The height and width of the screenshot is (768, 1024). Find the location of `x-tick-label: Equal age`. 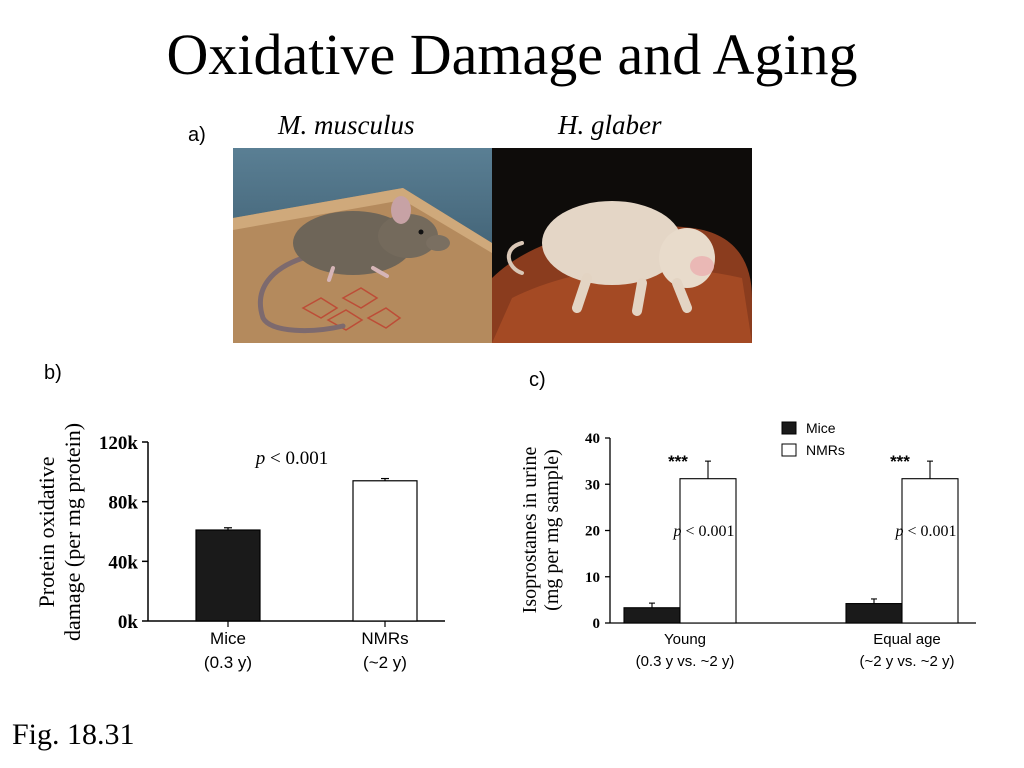

x-tick-label: Equal age is located at coordinates (907, 639).